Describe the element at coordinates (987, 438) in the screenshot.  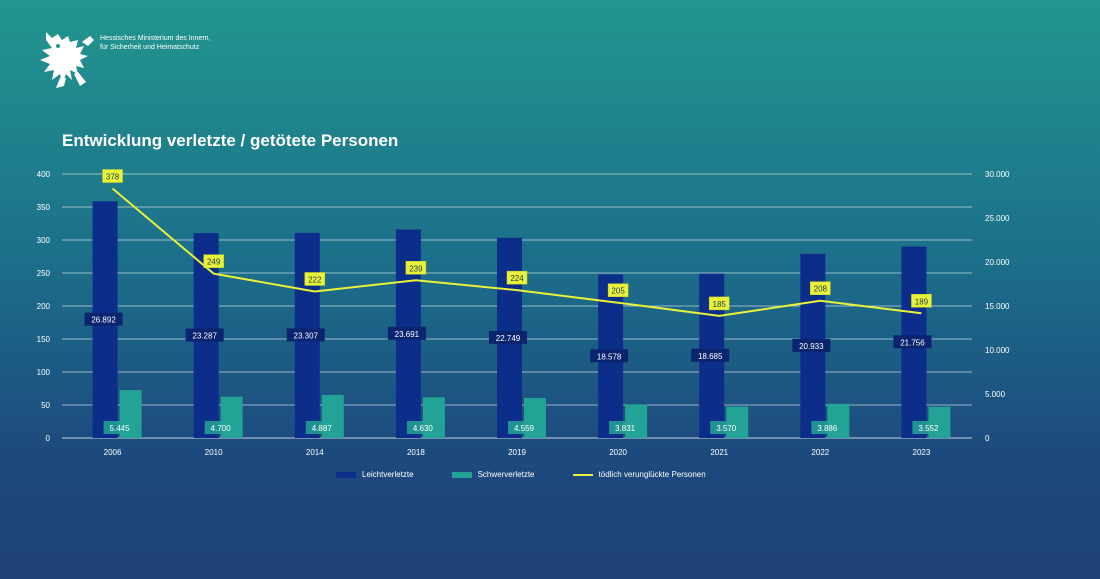
I see `y-right-tick-label: 0` at that location.